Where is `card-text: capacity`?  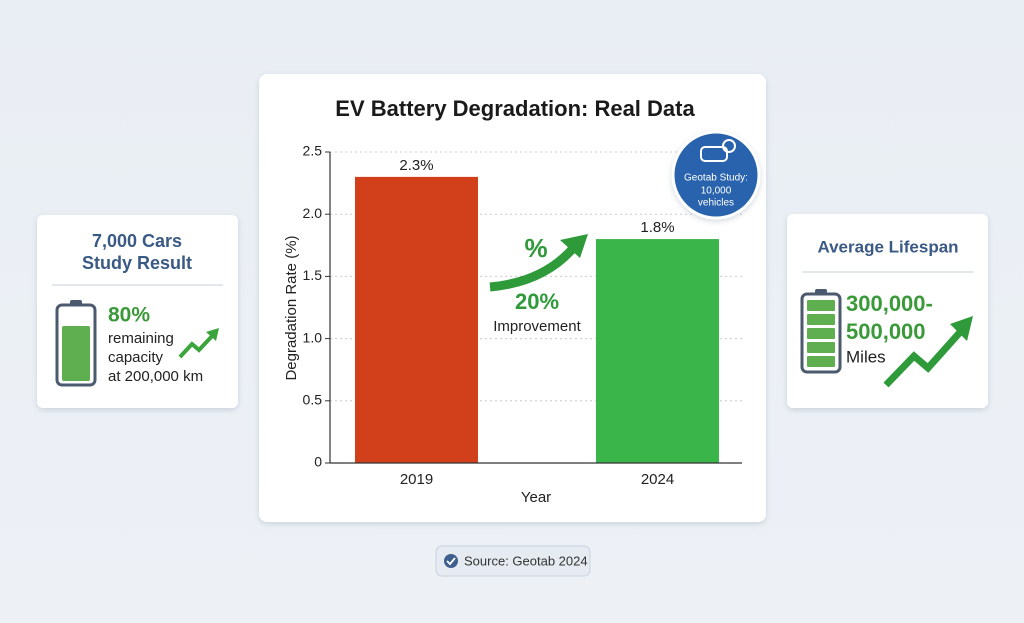 card-text: capacity is located at coordinates (136, 357).